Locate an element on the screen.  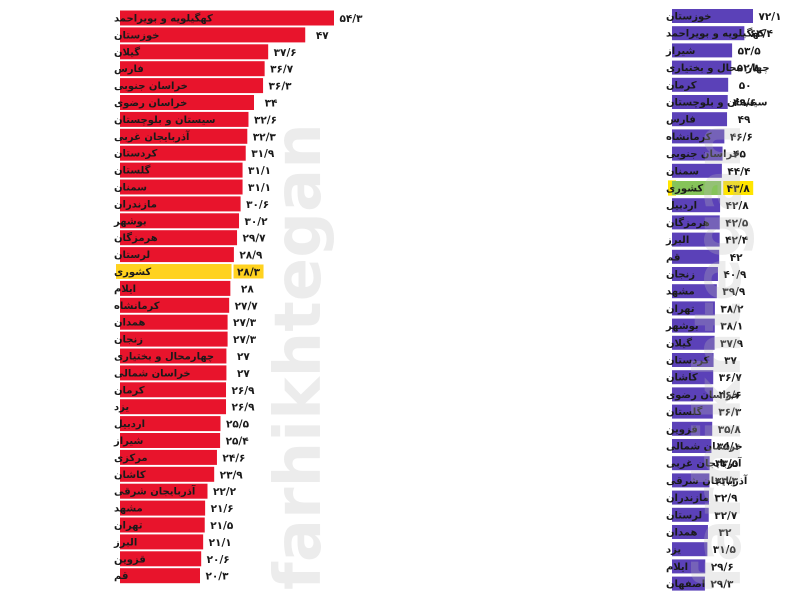
value-label: ۳۸/۱ is located at coordinates (731, 327).